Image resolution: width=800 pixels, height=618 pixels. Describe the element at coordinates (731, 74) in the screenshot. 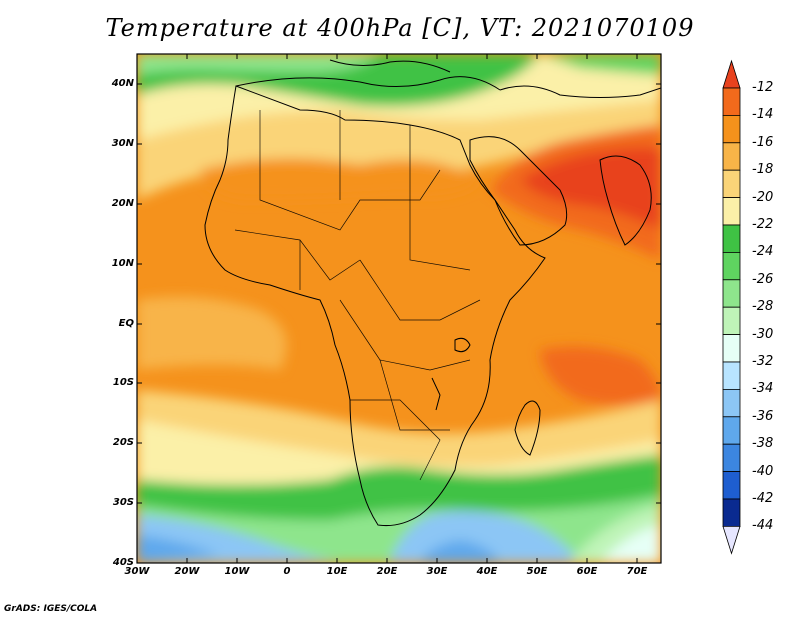

I see `colorbar-top-arrow` at that location.